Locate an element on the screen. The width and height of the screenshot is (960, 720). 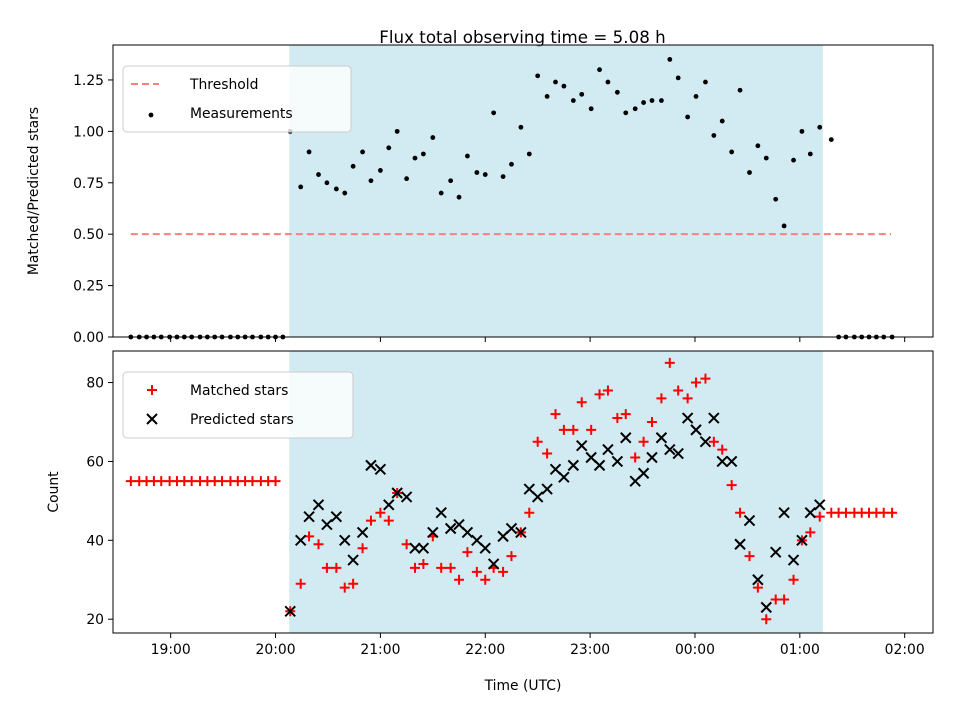
y-axis-label: Count is located at coordinates (54, 492).